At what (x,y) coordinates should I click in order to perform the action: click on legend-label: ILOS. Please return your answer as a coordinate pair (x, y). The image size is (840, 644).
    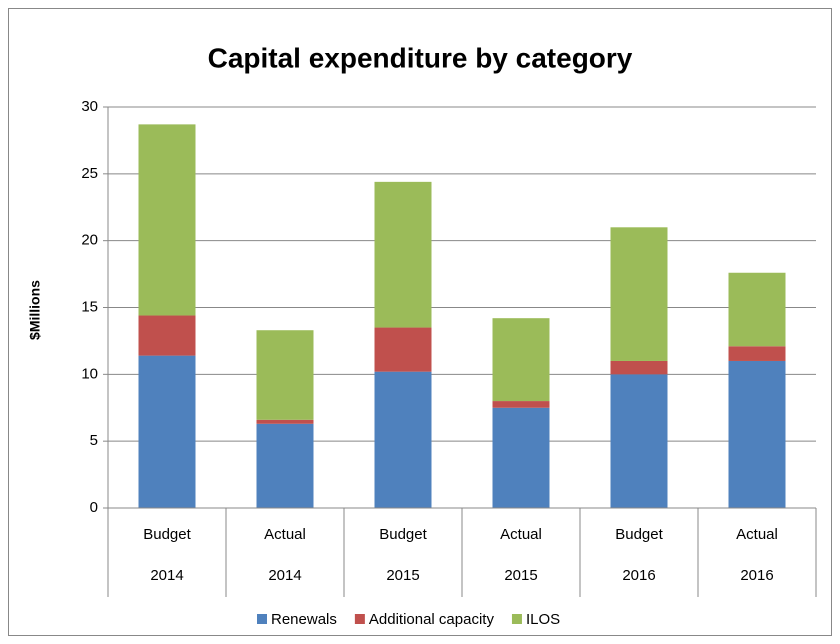
    Looking at the image, I should click on (543, 619).